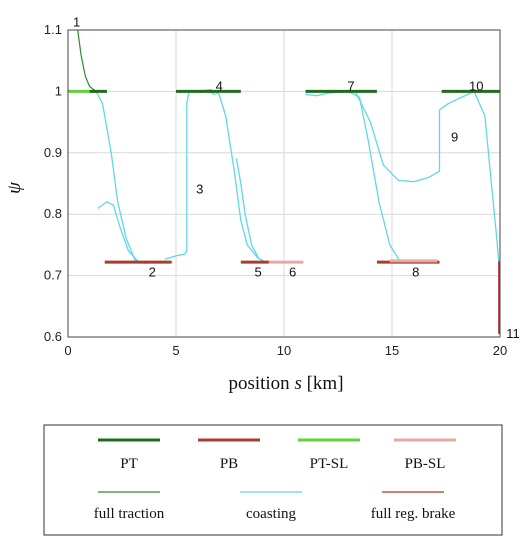 The image size is (530, 550). I want to click on point-label-9: 9, so click(454, 136).